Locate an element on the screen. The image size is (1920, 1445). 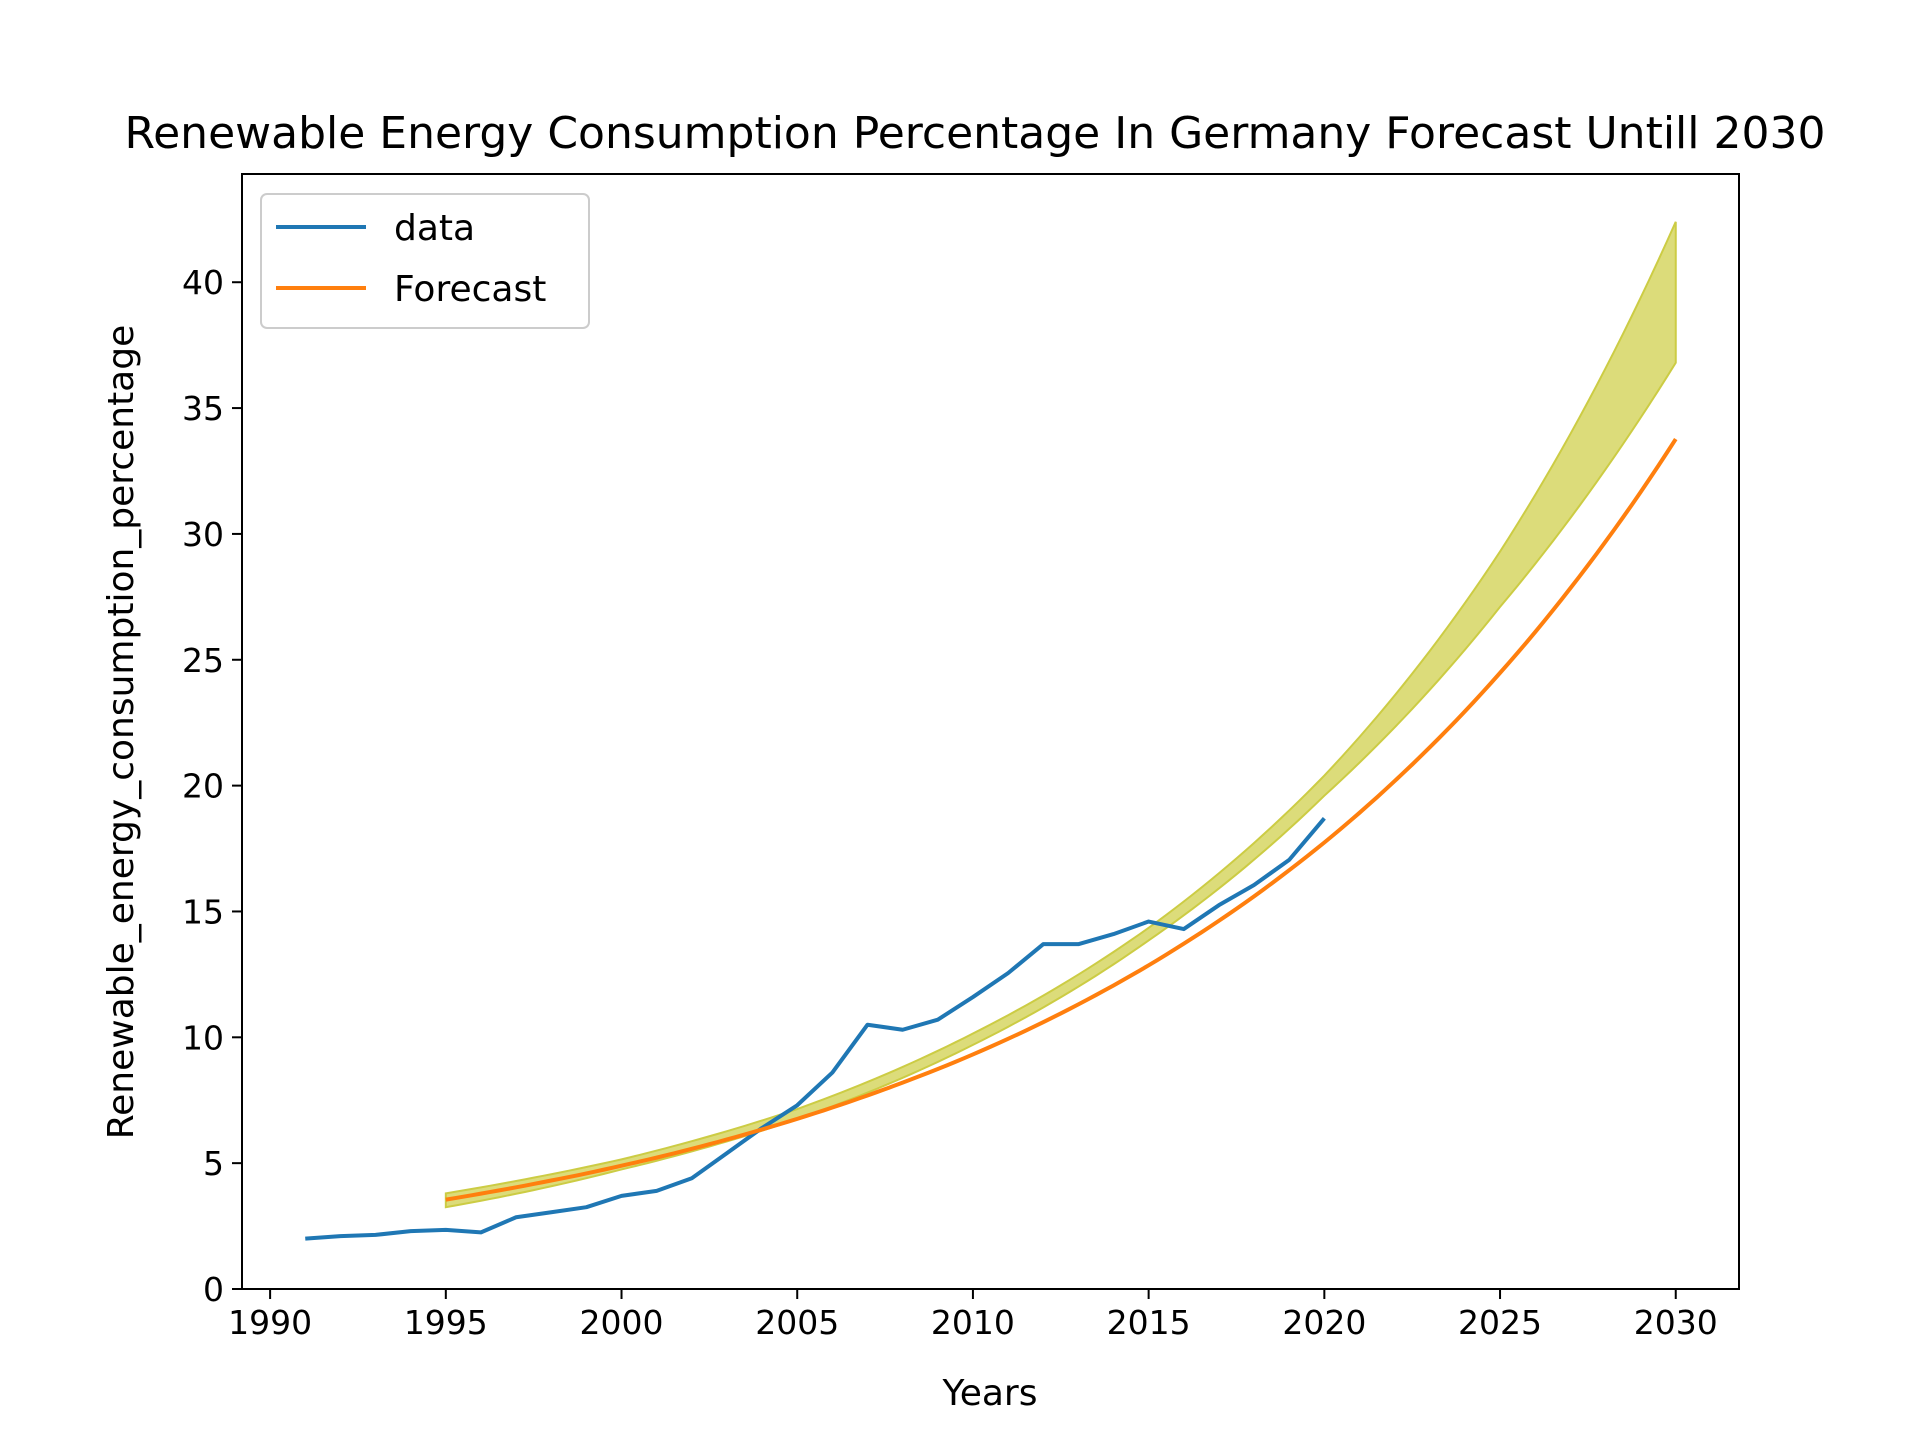
y-axis: 0 5 10 15 20 25 30 35 40 is located at coordinates (212, 786).